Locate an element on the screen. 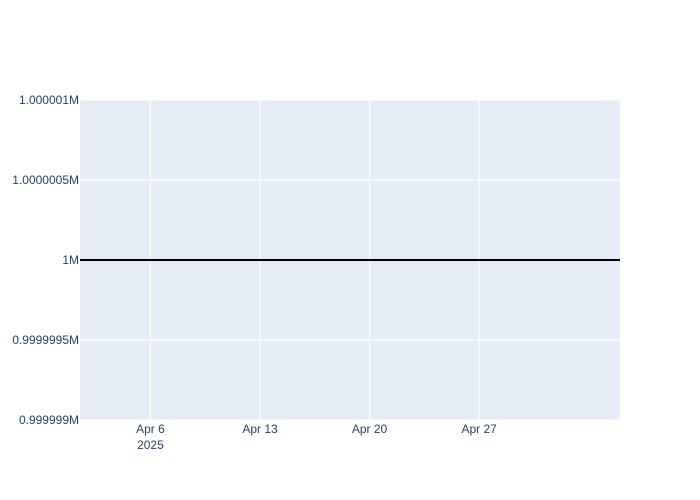 The height and width of the screenshot is (500, 700). x-tick-label: Apr 6 is located at coordinates (150, 429).